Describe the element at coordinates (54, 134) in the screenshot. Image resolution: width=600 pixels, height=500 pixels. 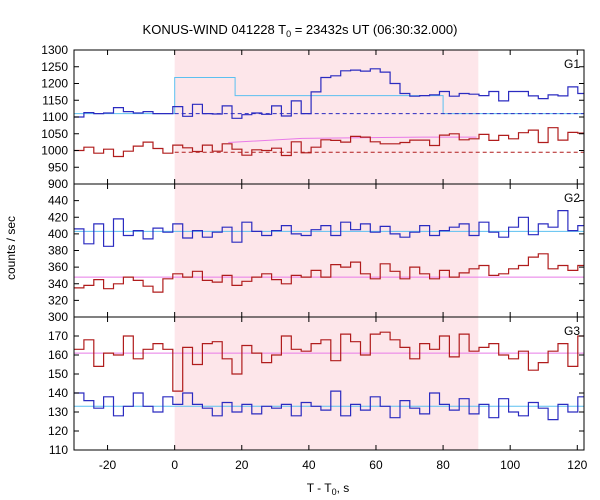
I see `y-tick-label: 1050` at that location.